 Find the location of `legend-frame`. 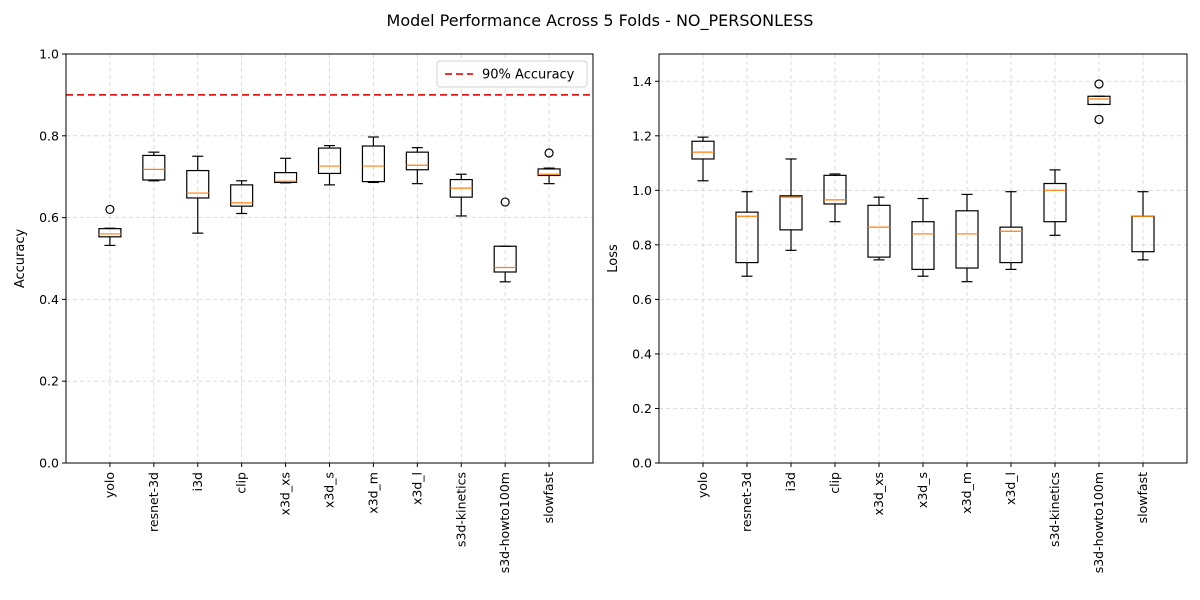

legend-frame is located at coordinates (512, 74).